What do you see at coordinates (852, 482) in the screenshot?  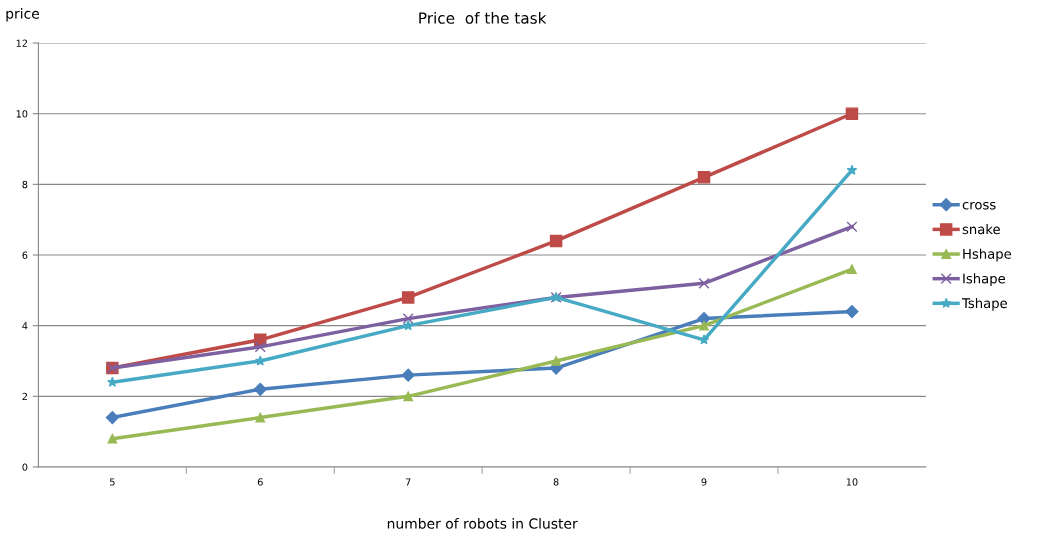 I see `x-tick-label: 10` at bounding box center [852, 482].